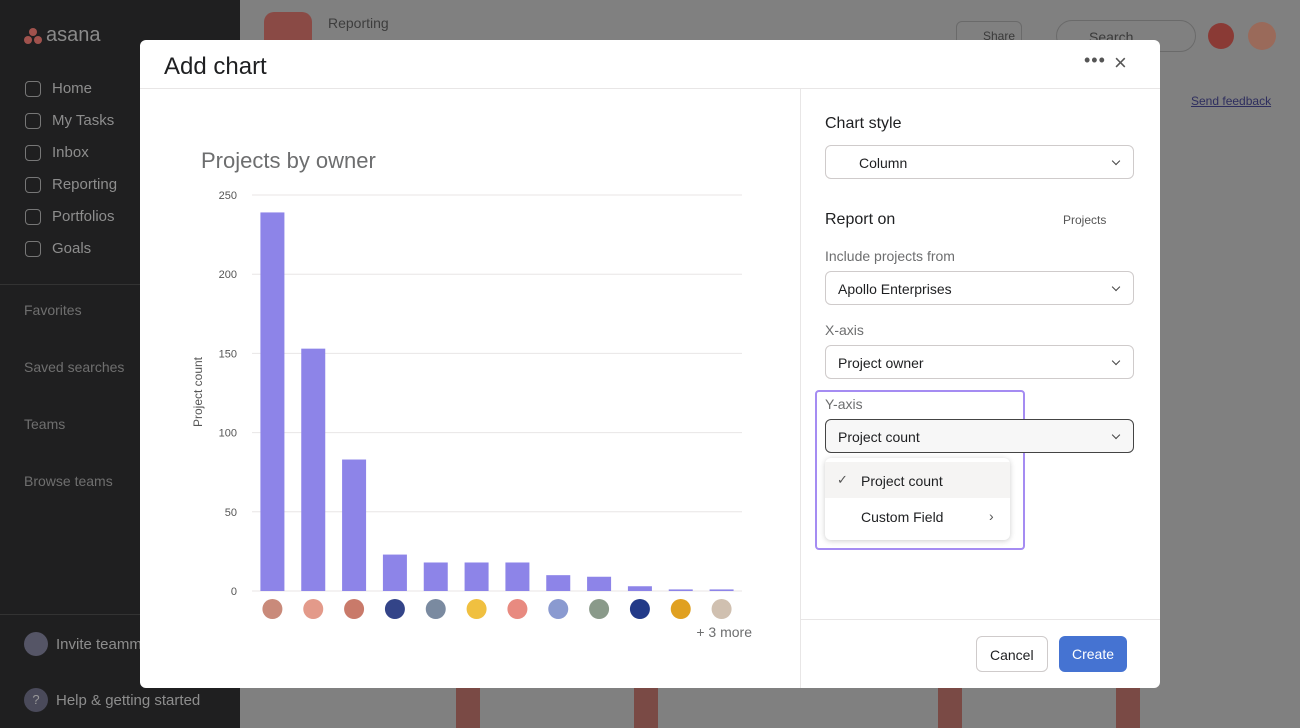 The image size is (1300, 728). I want to click on more-label: + 3 more, so click(724, 632).